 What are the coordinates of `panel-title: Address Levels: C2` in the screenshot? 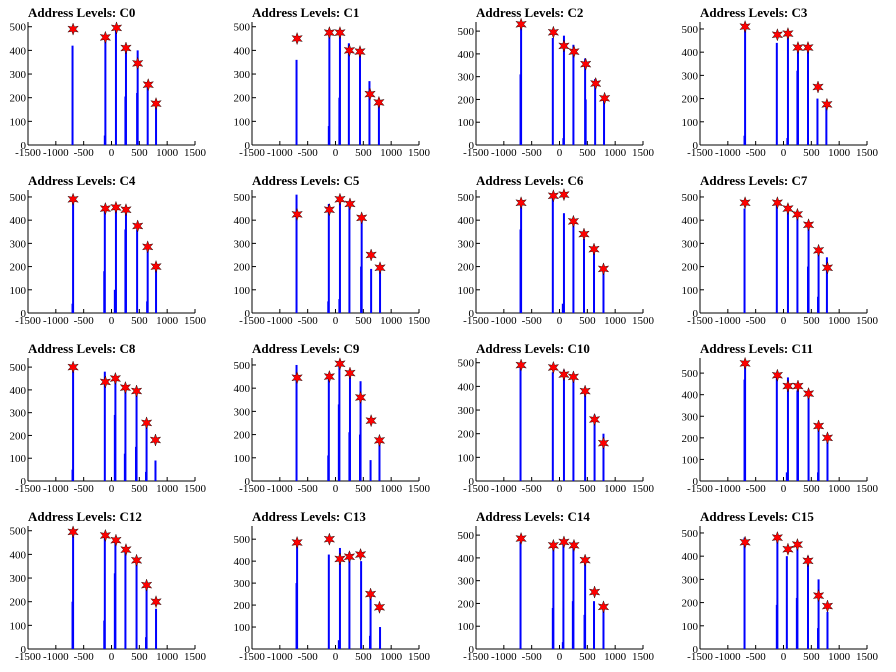 It's located at (530, 12).